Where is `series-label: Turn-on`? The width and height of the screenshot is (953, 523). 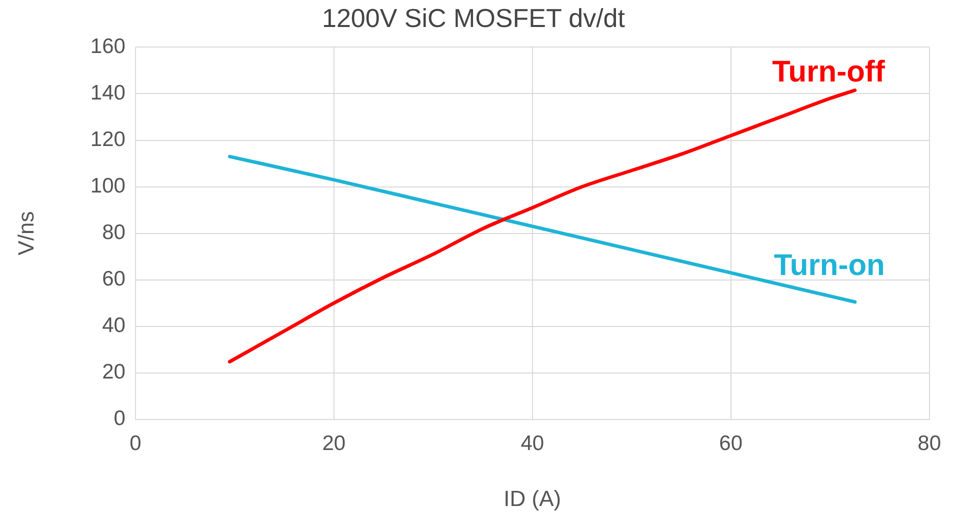 series-label: Turn-on is located at coordinates (829, 265).